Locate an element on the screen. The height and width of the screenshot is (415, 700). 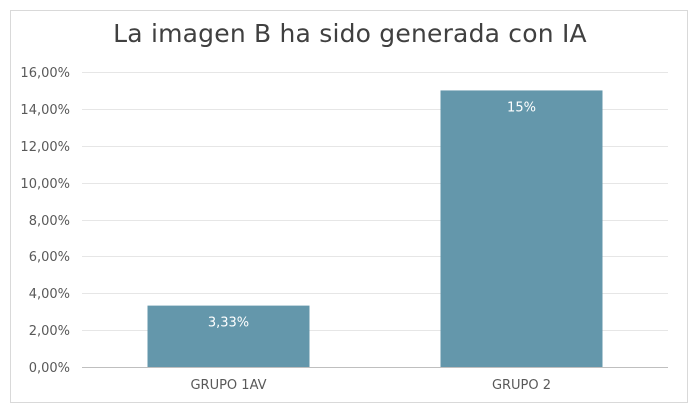
y-tick-label: 12,00% is located at coordinates (45, 147).